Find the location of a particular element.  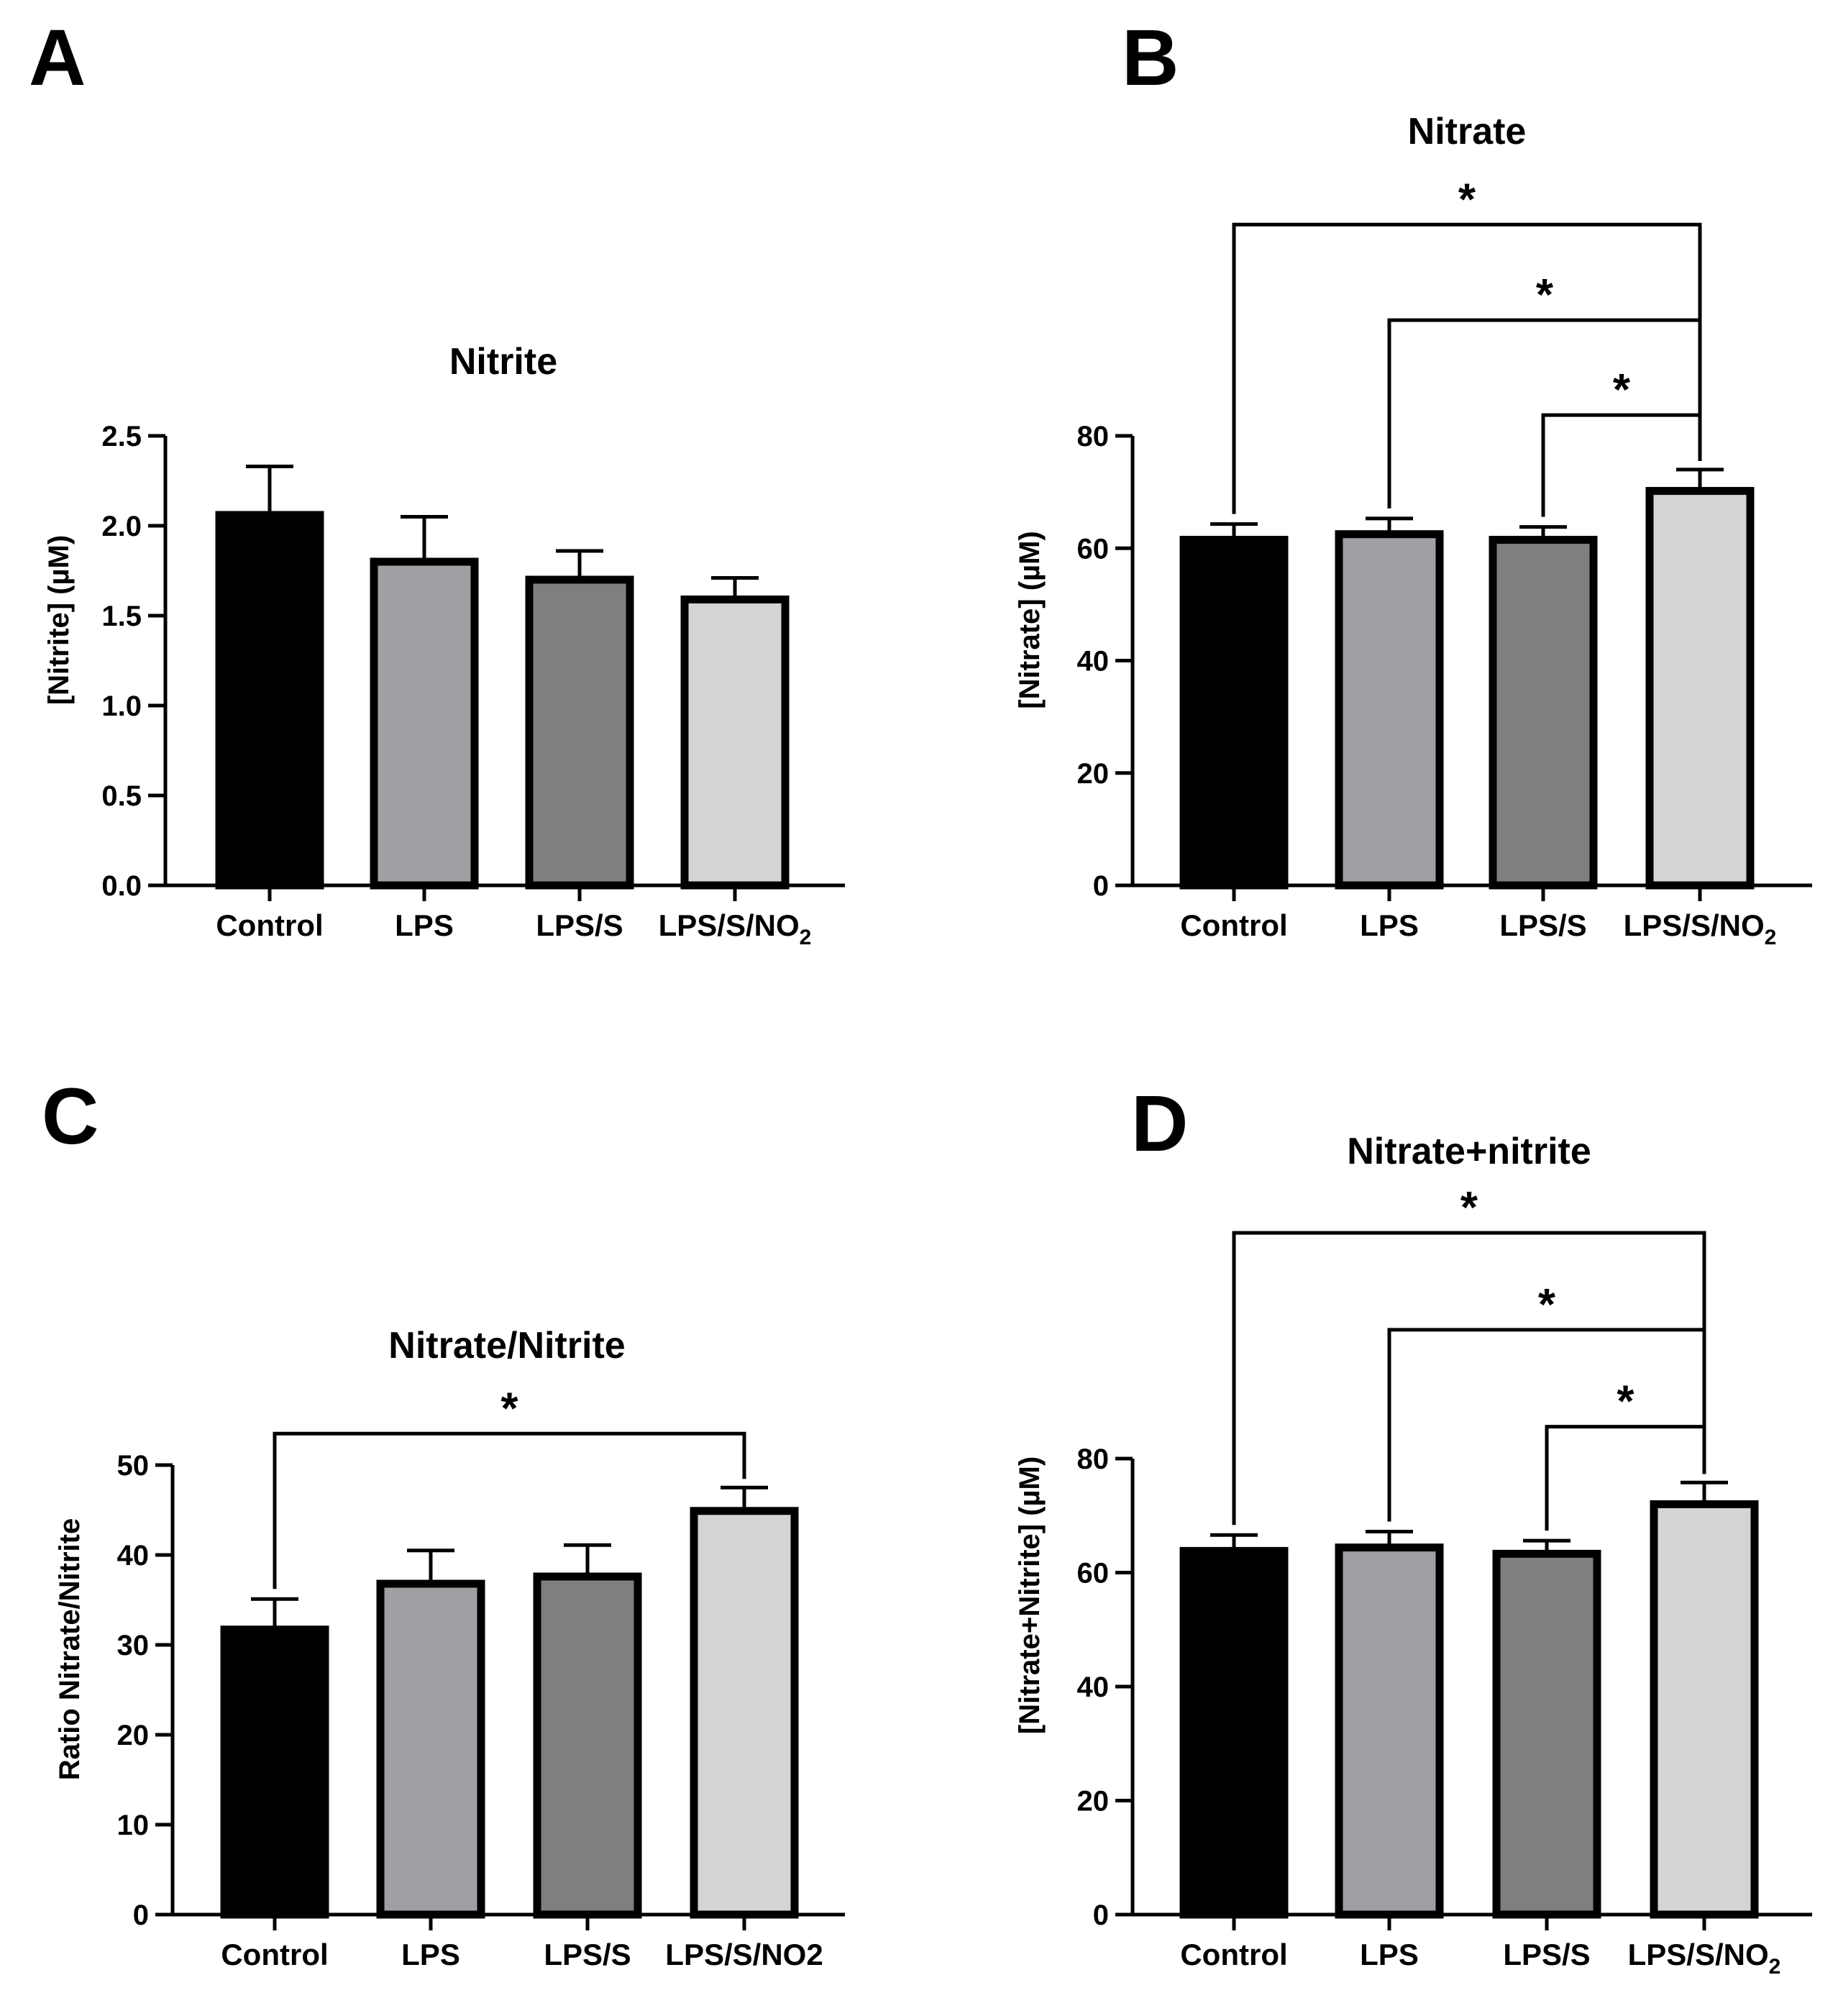

panel-c-x-tick-label: Control is located at coordinates (275, 1954).